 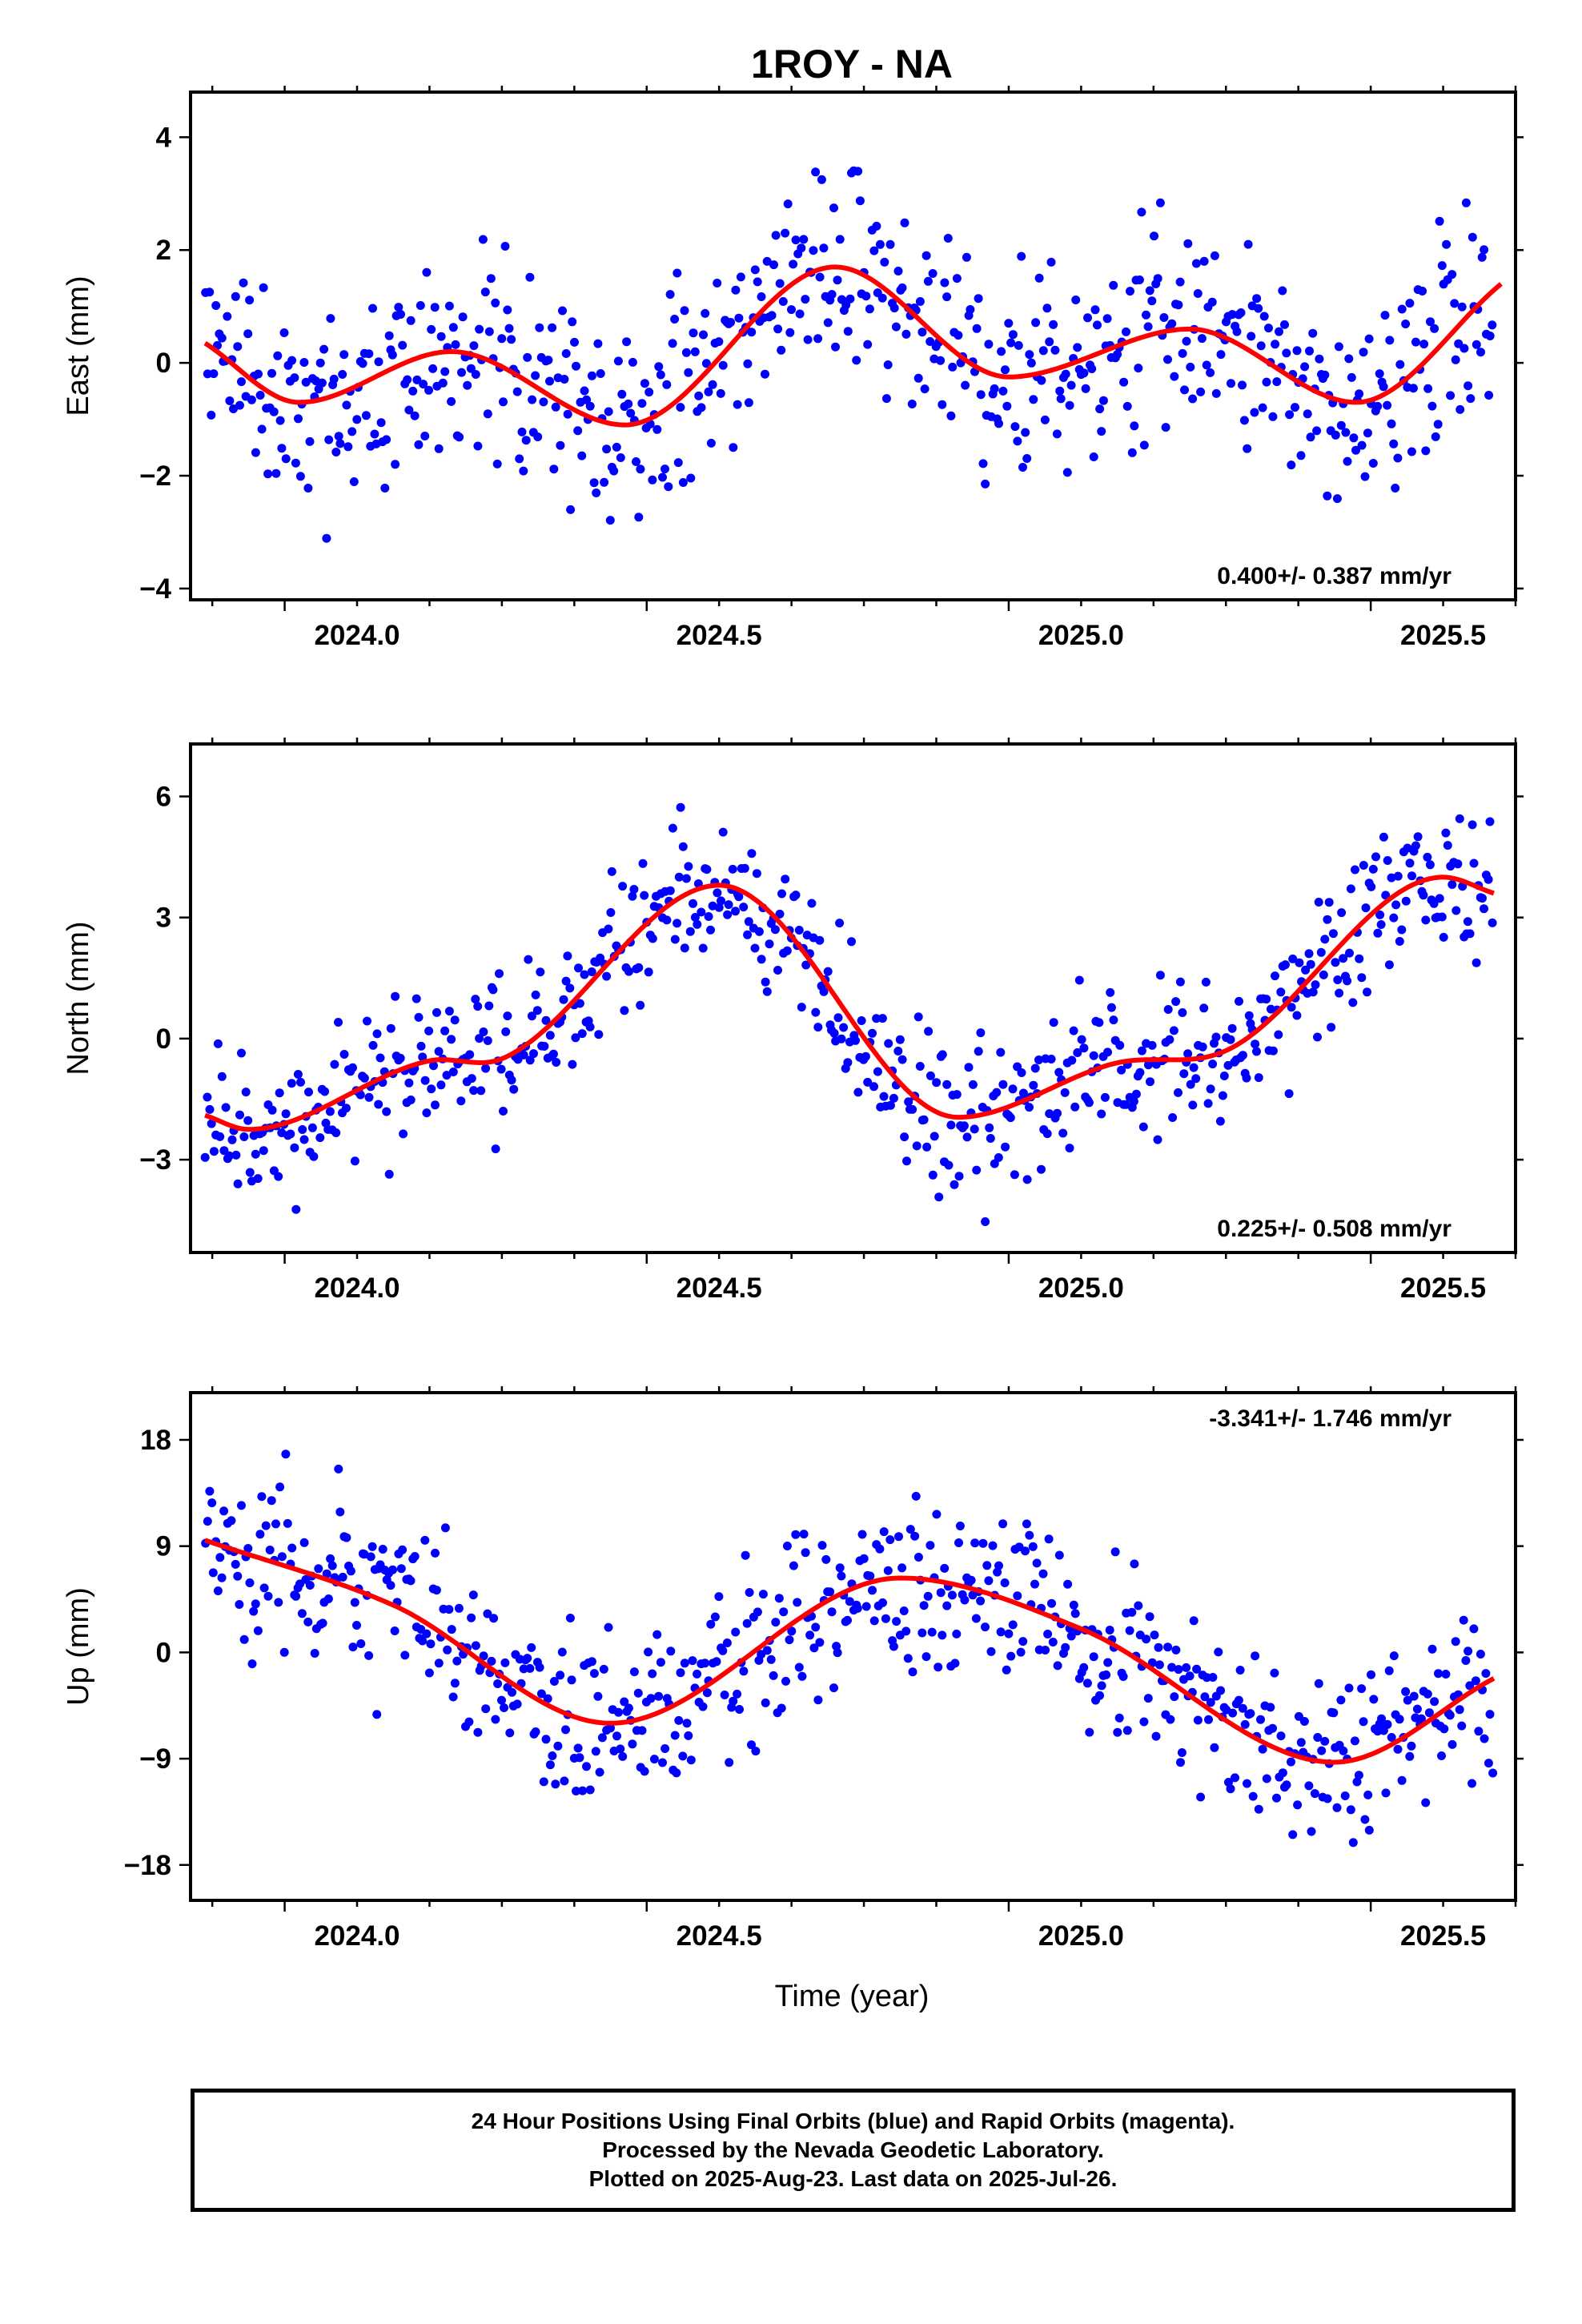 What do you see at coordinates (155, 1160) in the screenshot?
I see `north-y-tick-label: −3` at bounding box center [155, 1160].